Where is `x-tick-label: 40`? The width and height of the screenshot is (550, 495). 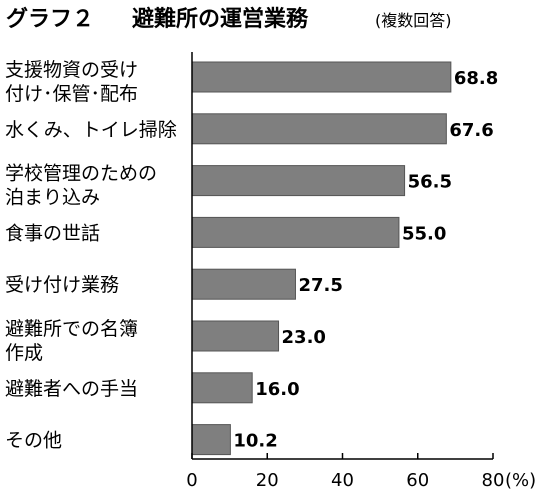 x-tick-label: 40 is located at coordinates (342, 480).